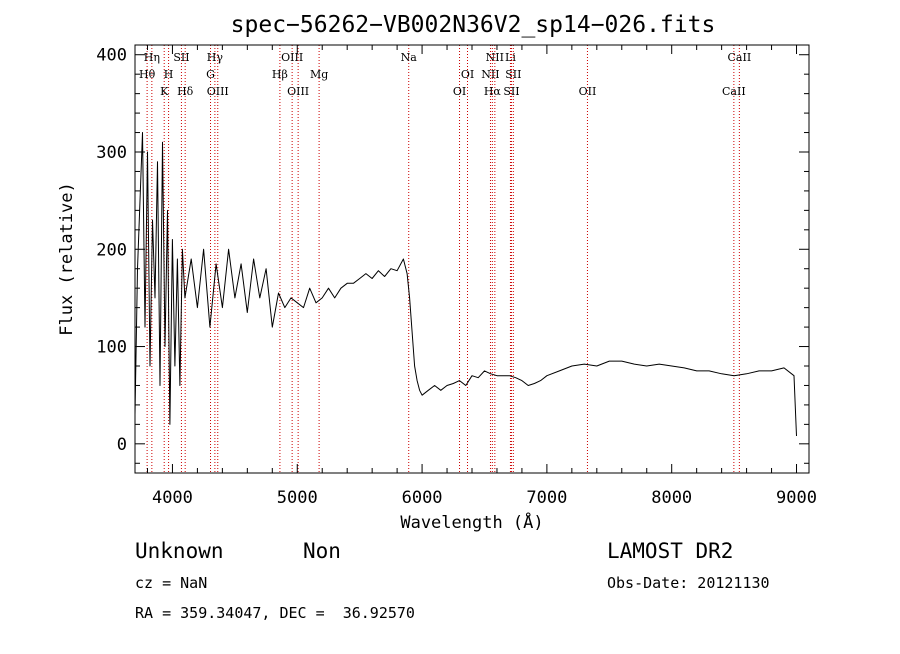 This screenshot has width=900, height=654. Describe the element at coordinates (409, 57) in the screenshot. I see `line-marker-label: Na` at that location.